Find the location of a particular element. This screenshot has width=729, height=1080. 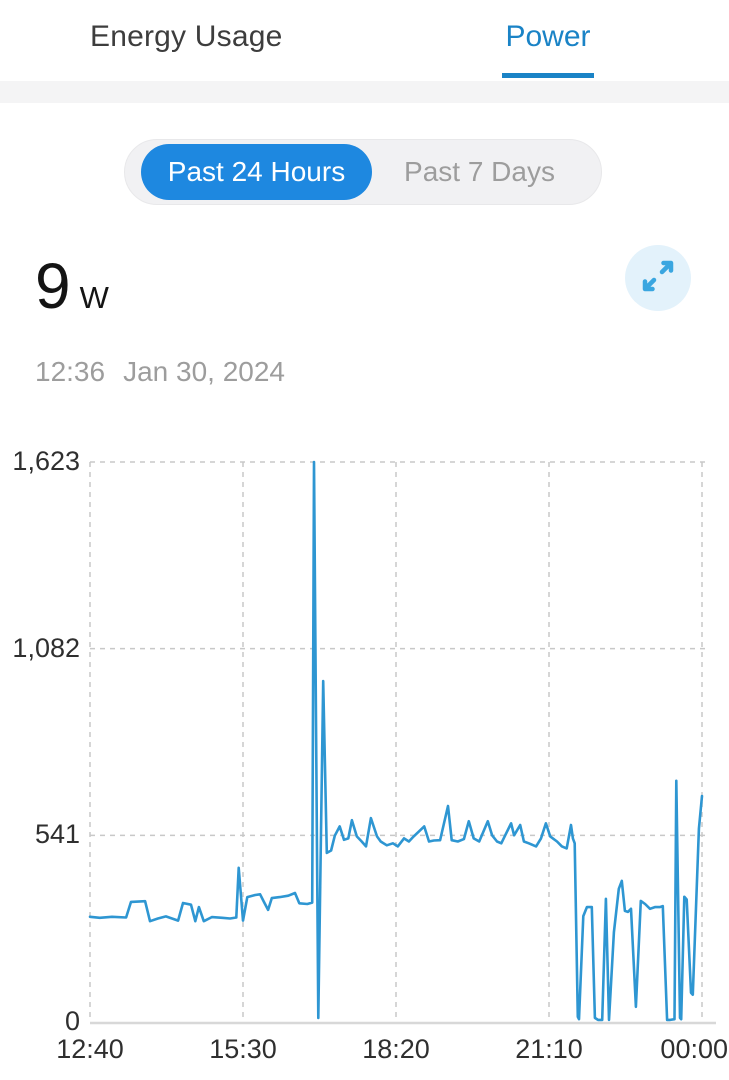

x-tick-label: 12:40 is located at coordinates (90, 1049).